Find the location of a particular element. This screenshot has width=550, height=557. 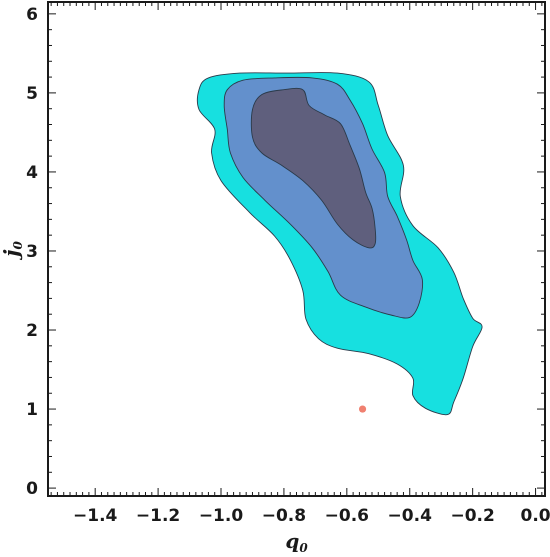

reference-points is located at coordinates (362, 409).